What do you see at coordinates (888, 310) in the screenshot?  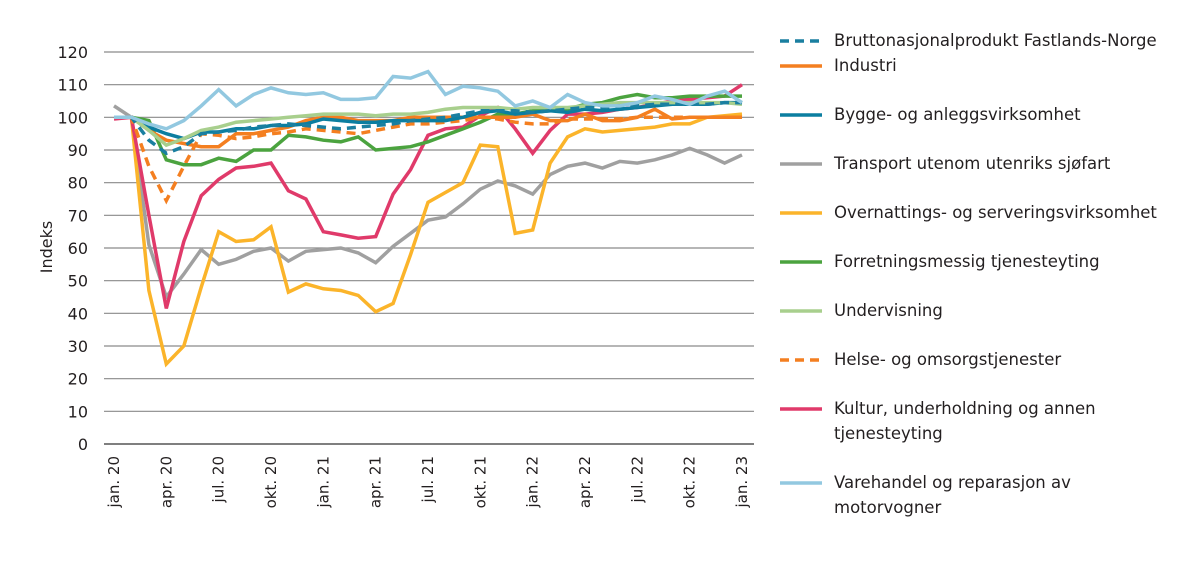 I see `legend-label: Undervisning` at bounding box center [888, 310].